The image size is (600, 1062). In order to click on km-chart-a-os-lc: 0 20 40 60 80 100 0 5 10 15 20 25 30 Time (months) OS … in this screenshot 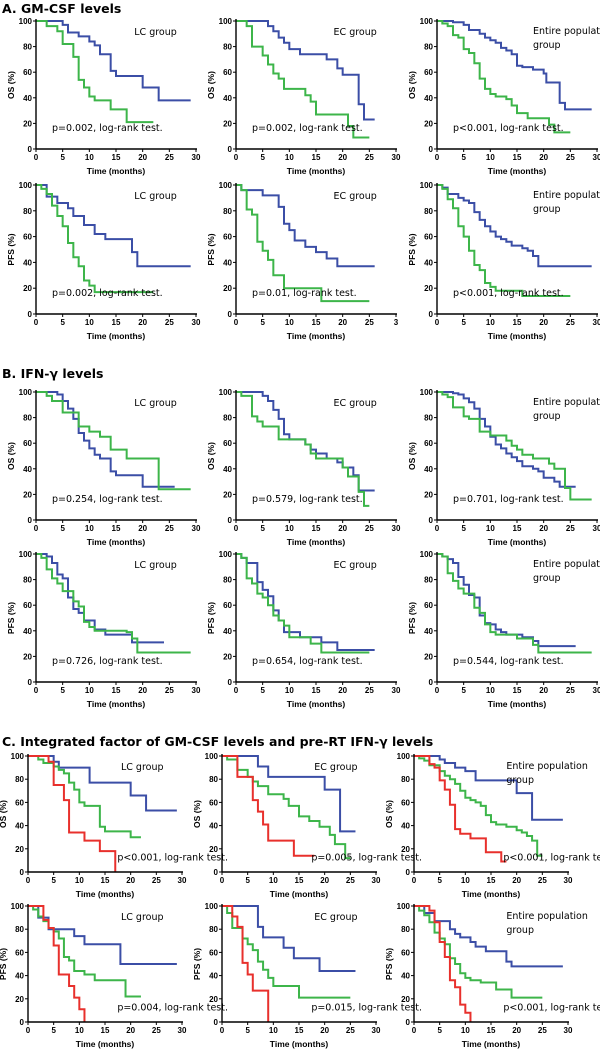, I will do `click(103, 96)`.